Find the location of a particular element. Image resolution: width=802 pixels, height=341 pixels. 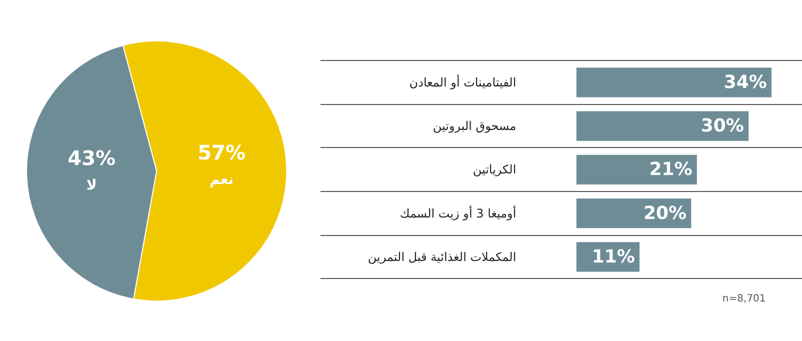

y-tick-label: المكملات الغذائية قبل التمرين is located at coordinates (442, 257).